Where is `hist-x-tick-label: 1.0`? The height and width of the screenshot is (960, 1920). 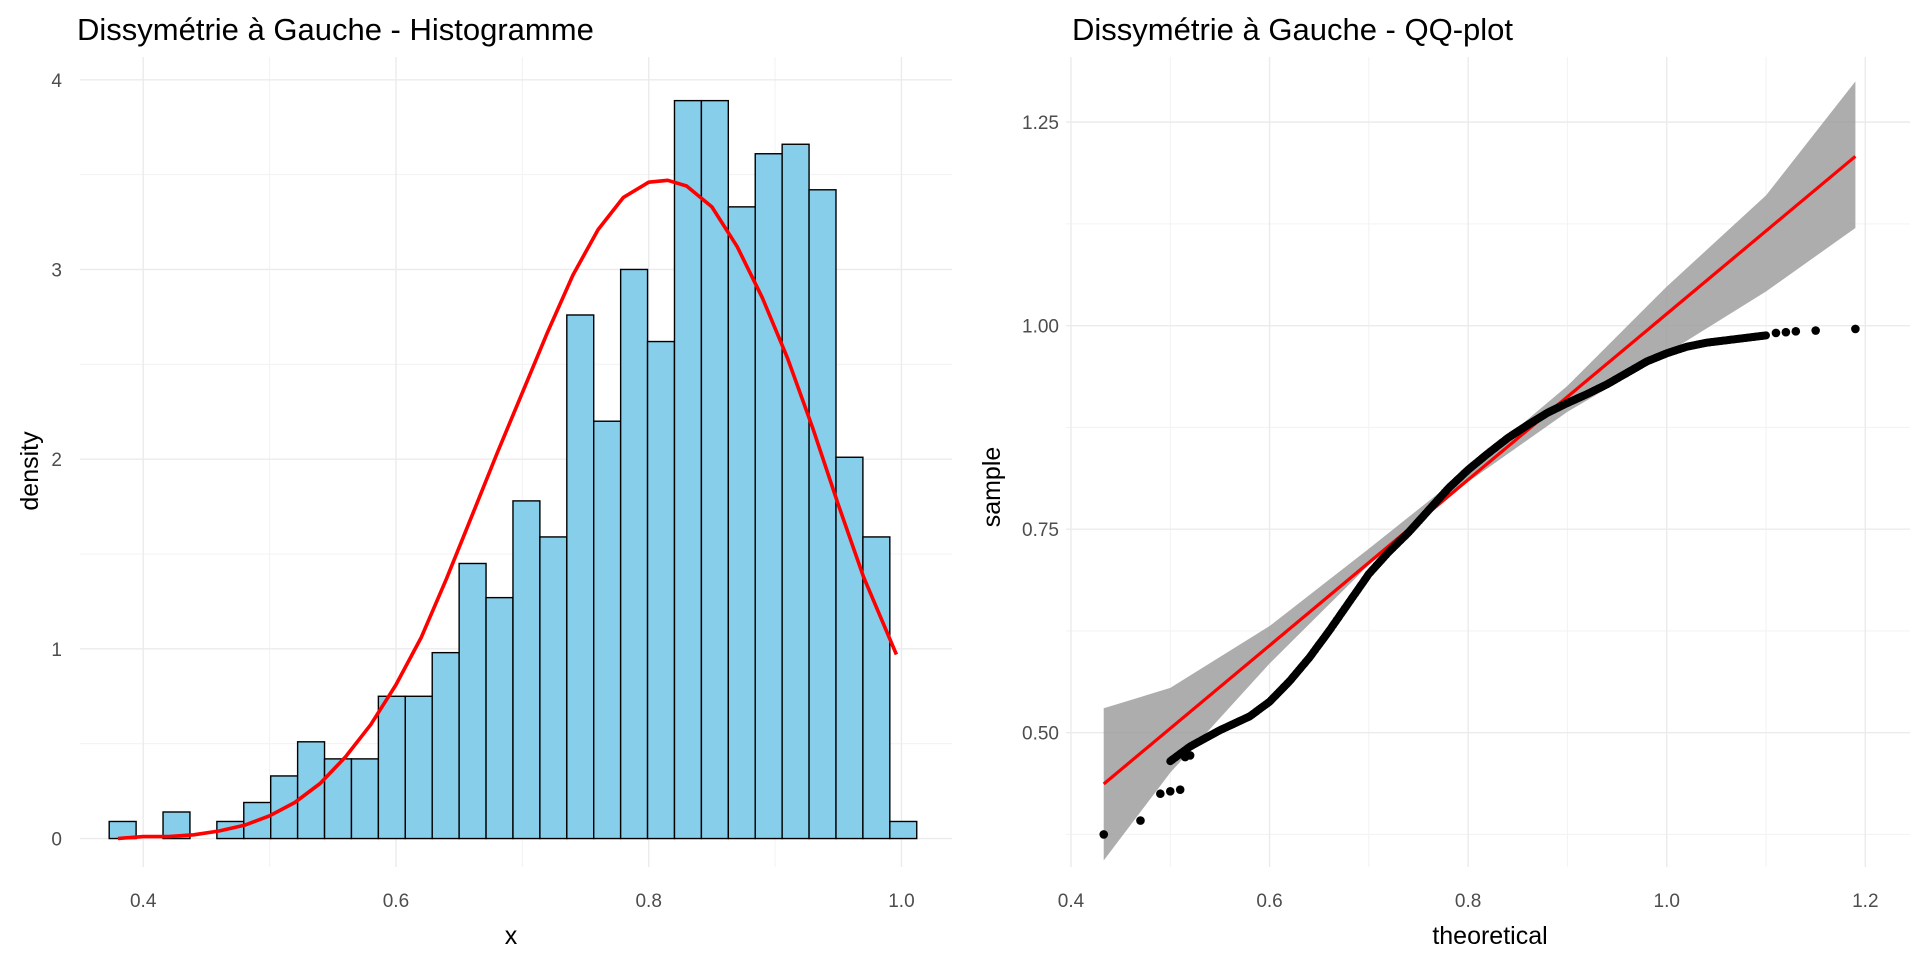 hist-x-tick-label: 1.0 is located at coordinates (901, 901).